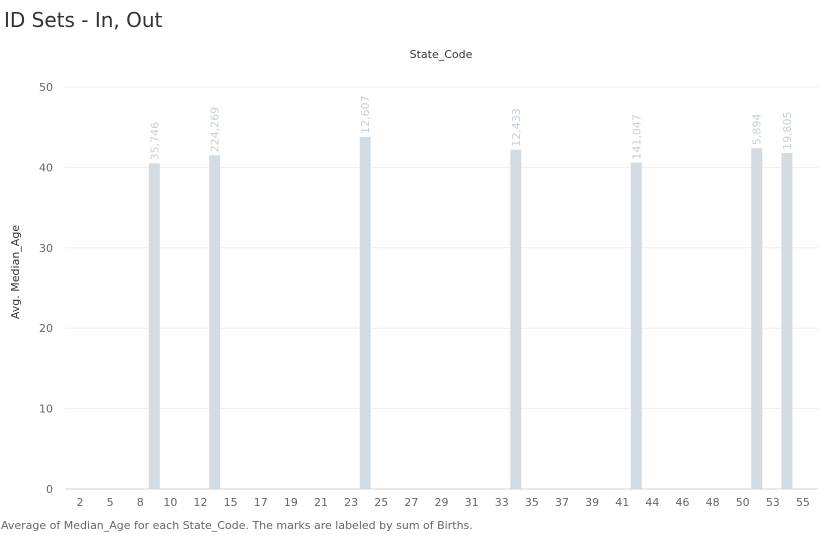 The height and width of the screenshot is (535, 822). Describe the element at coordinates (787, 130) in the screenshot. I see `bar-label: 19,805` at that location.